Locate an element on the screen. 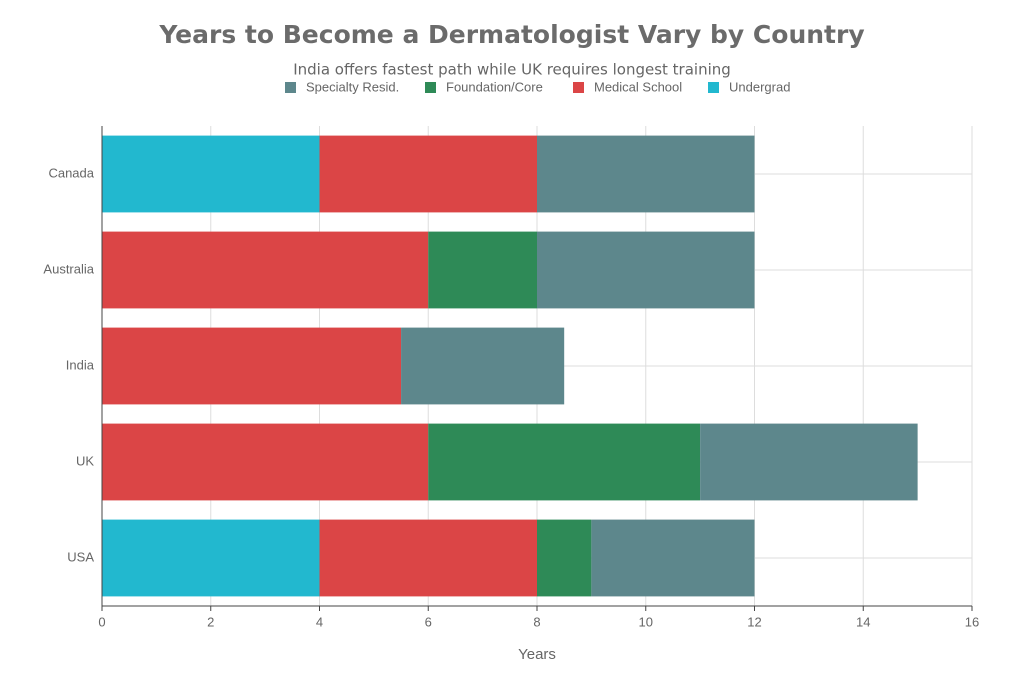 The image size is (1024, 683). y-tick-label: Canada is located at coordinates (71, 172).